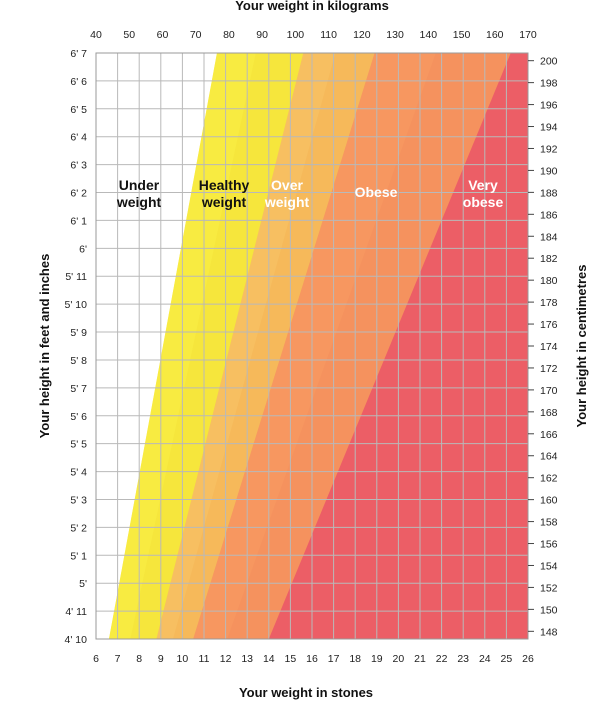 This screenshot has width=612, height=723. I want to click on height-ft-tick-label: 5' 11, so click(76, 277).